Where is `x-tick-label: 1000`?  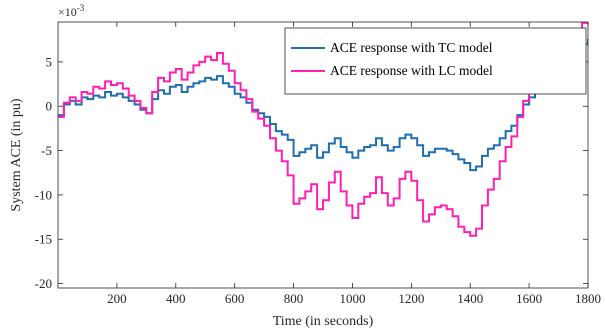
x-tick-label: 1000 is located at coordinates (352, 298).